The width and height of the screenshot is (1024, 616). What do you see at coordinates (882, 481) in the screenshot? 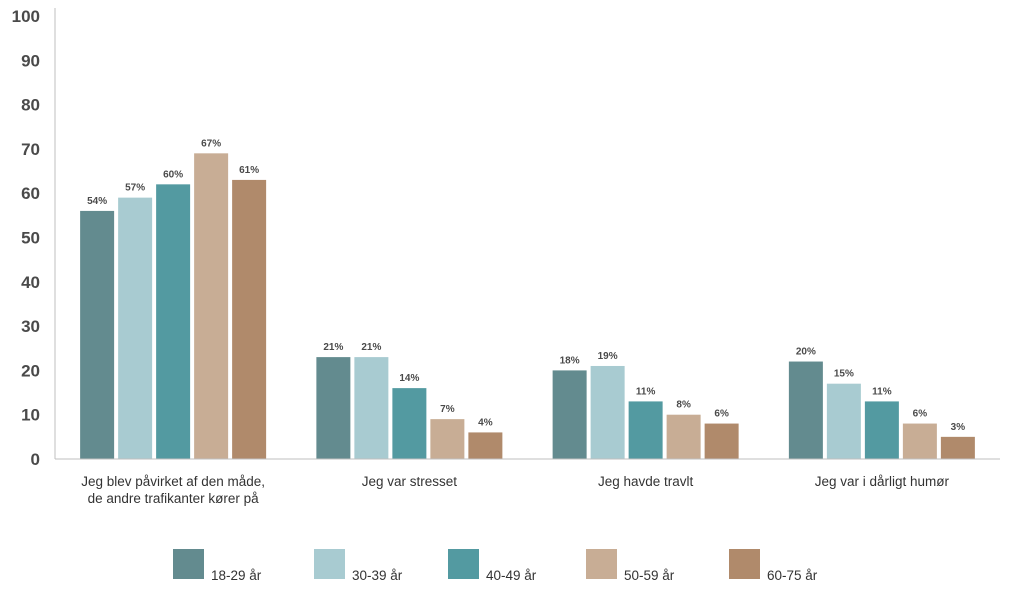
I see `x-category-label: Jeg var i dårligt humør` at bounding box center [882, 481].